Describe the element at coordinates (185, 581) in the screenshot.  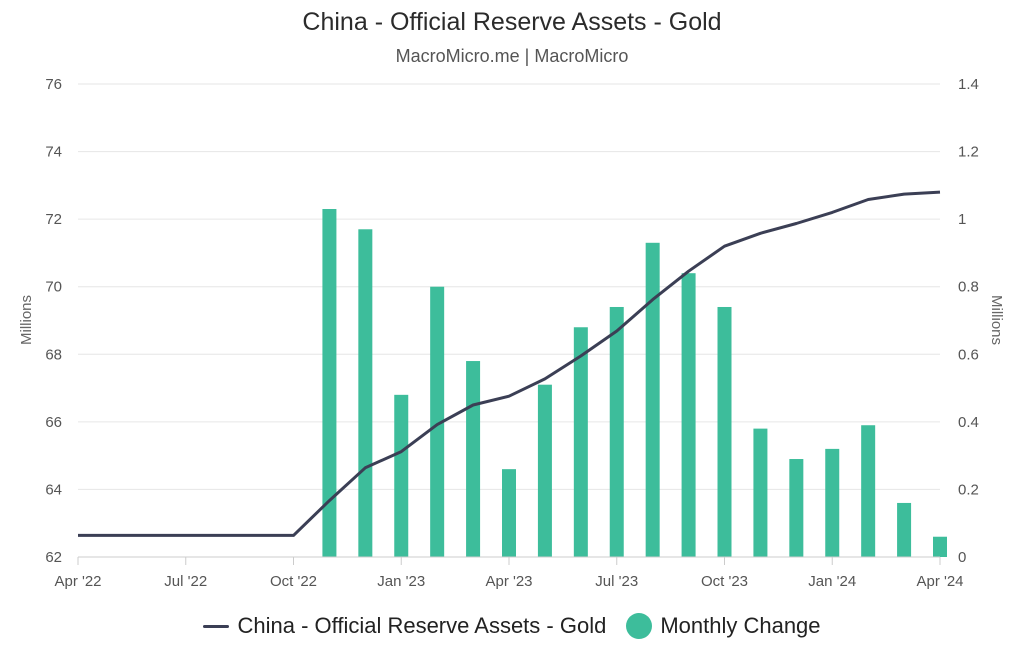
I see `x-tick-label: Jul '22` at that location.